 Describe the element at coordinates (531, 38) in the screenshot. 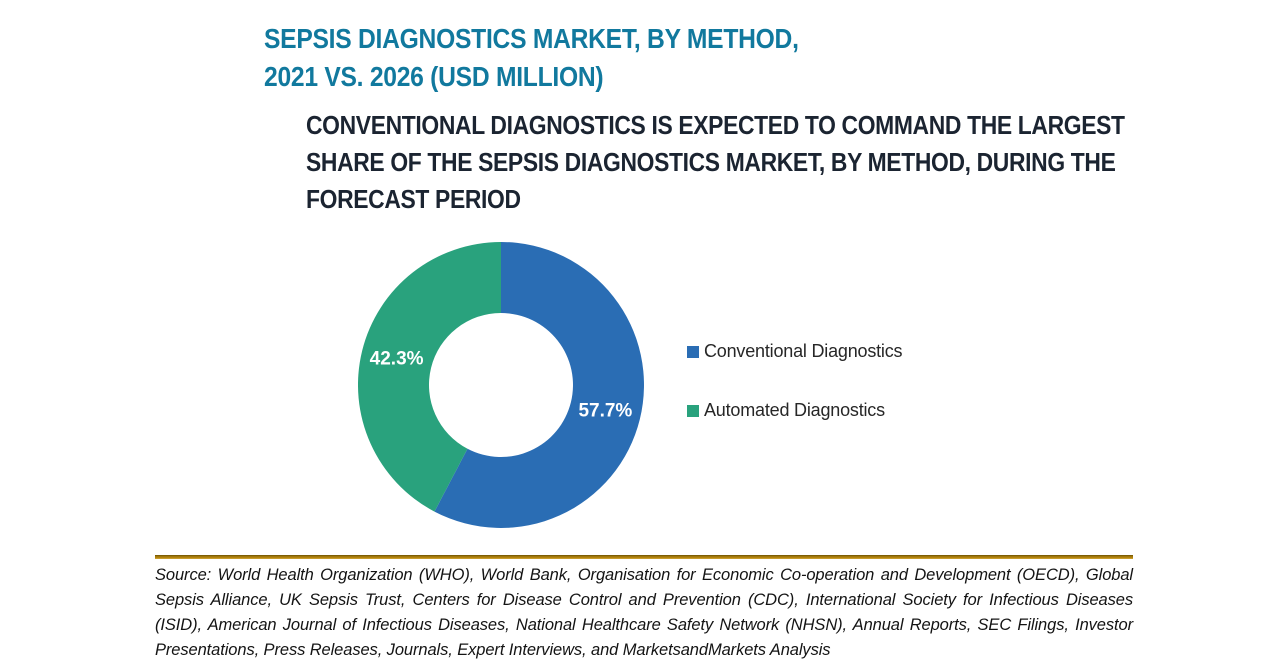

I see `chart-title-line1: SEPSIS DIAGNOSTICS MARKET, BY METHOD,` at that location.